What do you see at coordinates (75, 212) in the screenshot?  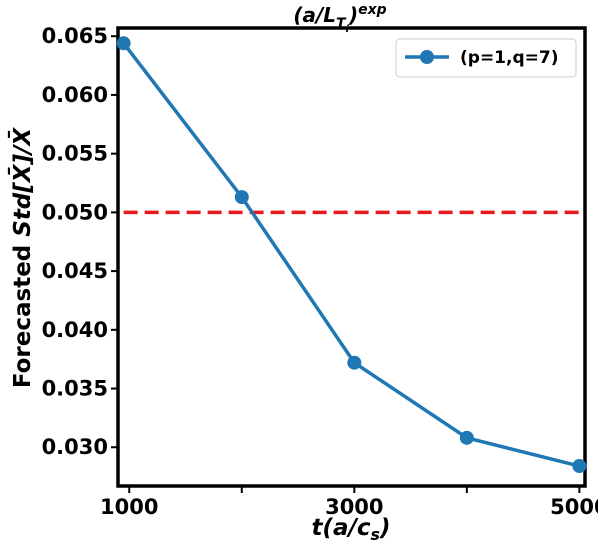 I see `y-tick-label: 0.050` at bounding box center [75, 212].